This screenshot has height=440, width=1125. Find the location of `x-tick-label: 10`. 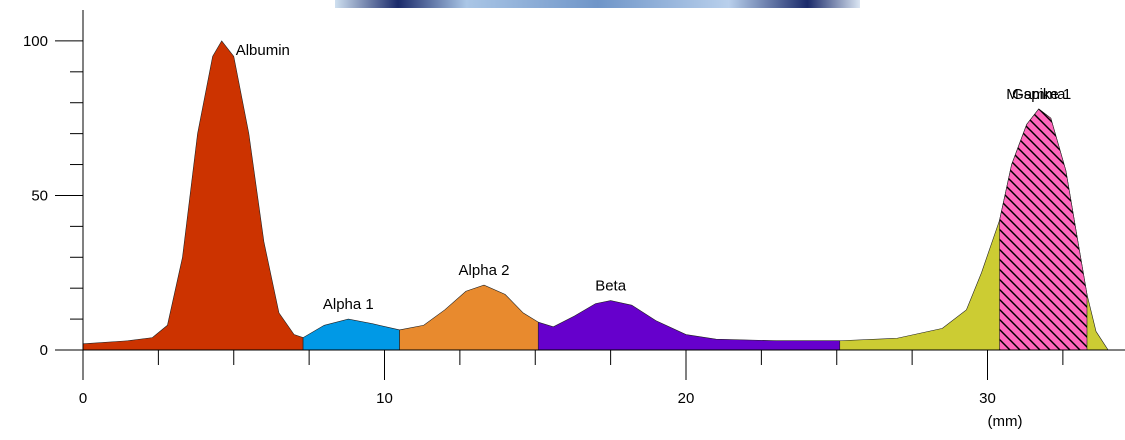

x-tick-label: 10 is located at coordinates (384, 398).